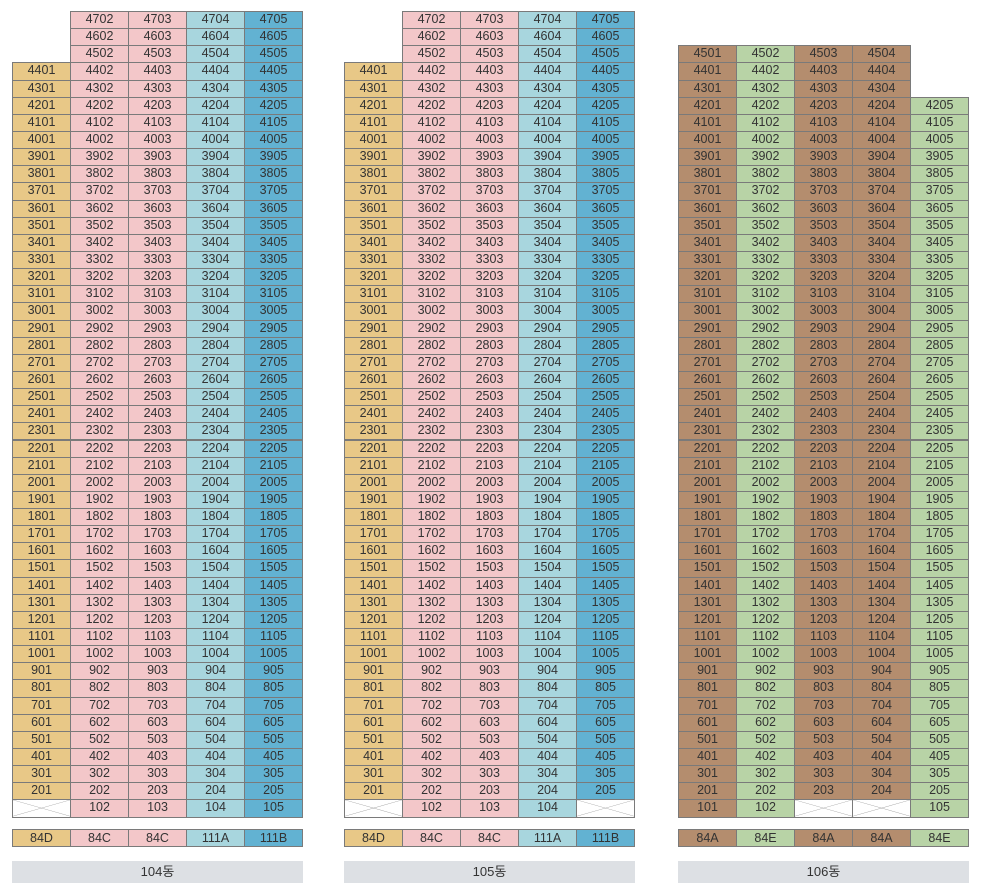 This screenshot has height=888, width=984. Describe the element at coordinates (99, 105) in the screenshot. I see `unit-cell: 4202` at that location.